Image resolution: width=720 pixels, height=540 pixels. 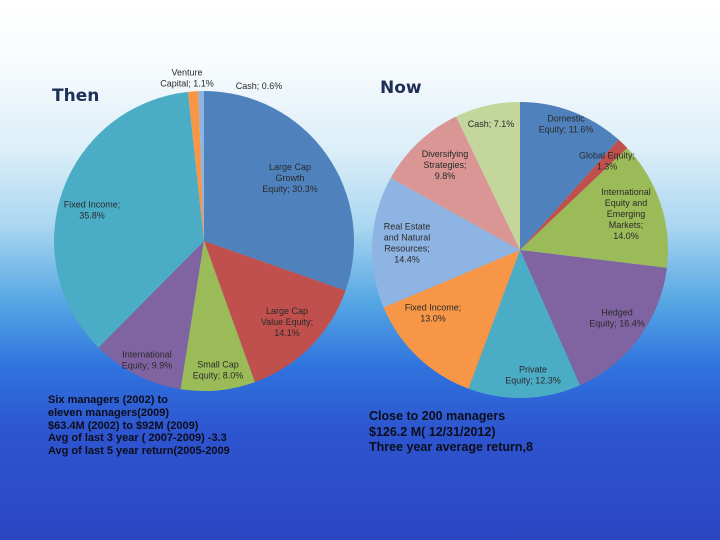 I want to click on then-label-venture-capital: Venture Capital; 1.1%, so click(x=187, y=78).